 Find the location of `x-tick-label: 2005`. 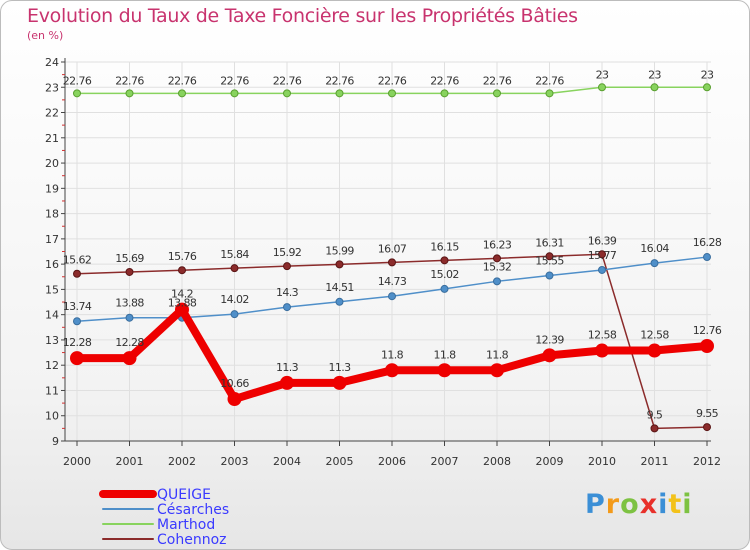

x-tick-label: 2005 is located at coordinates (340, 461).